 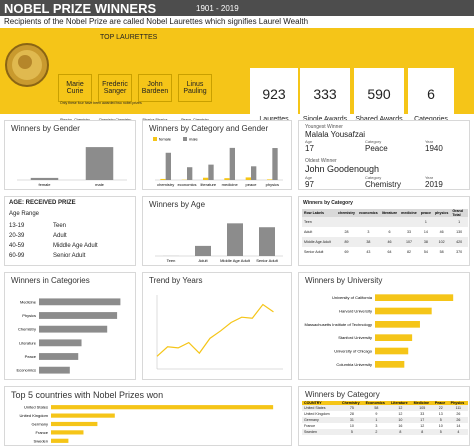 What do you see at coordinates (383, 184) in the screenshot?
I see `record-value: Chemistry` at bounding box center [383, 184].